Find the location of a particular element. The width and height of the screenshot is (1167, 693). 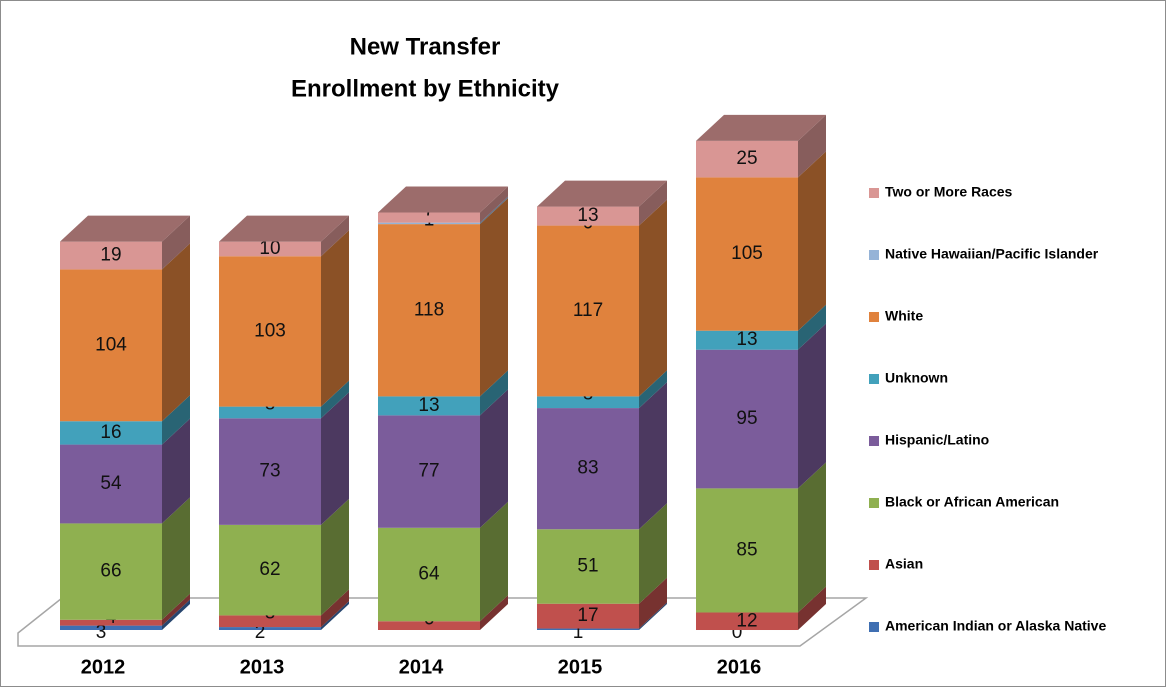

value-label: 118 is located at coordinates (429, 309).